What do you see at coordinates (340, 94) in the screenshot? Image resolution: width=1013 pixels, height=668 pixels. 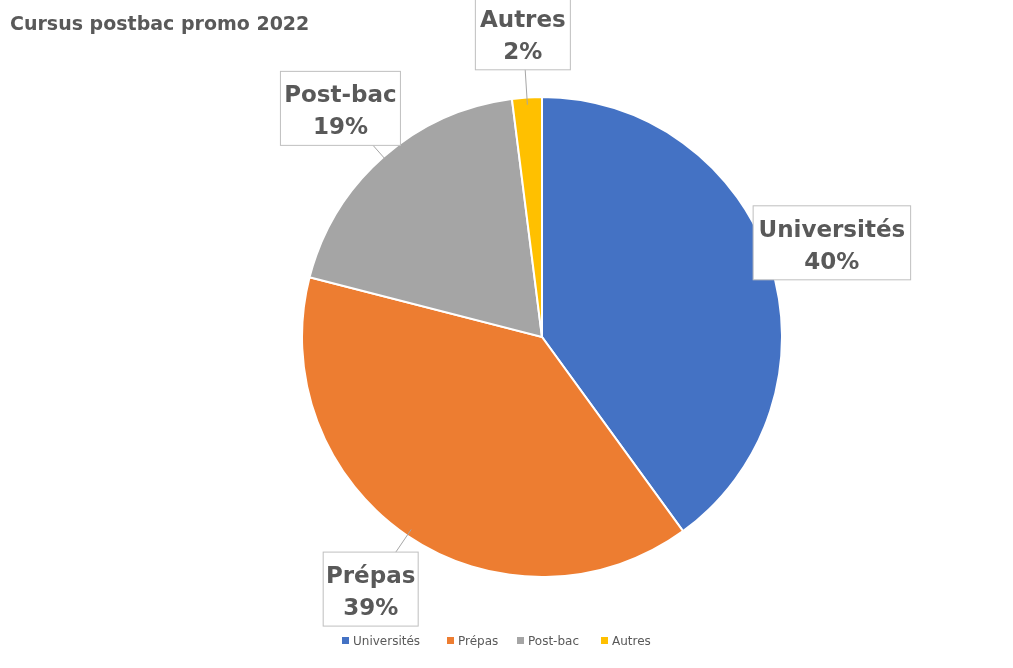 I see `slice-label: Post-bac` at bounding box center [340, 94].